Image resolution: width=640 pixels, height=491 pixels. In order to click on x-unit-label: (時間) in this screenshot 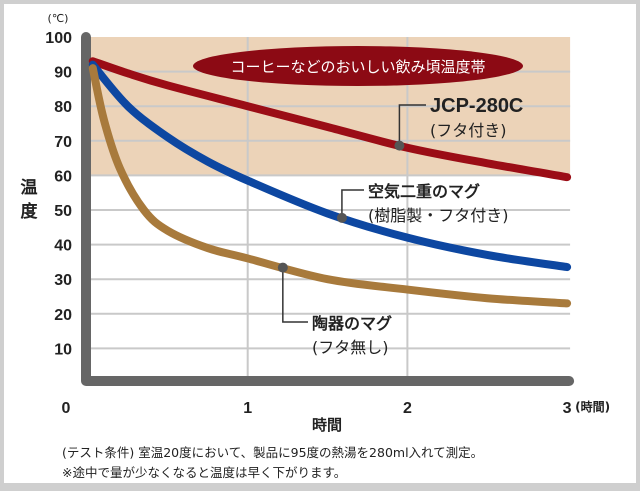, I will do `click(592, 406)`.